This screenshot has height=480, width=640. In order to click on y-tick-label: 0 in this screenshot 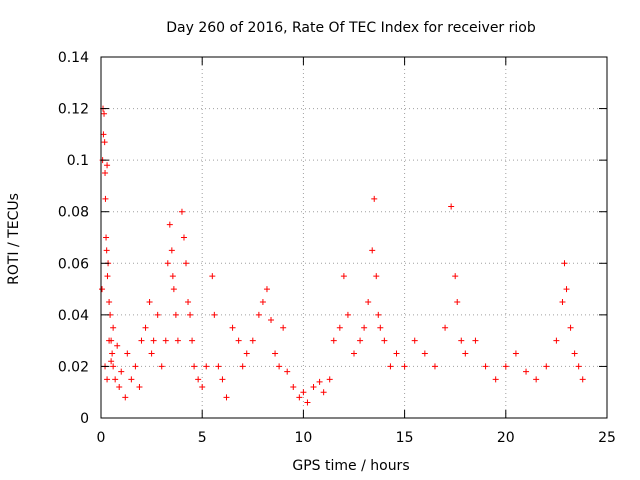, I will do `click(84, 419)`.